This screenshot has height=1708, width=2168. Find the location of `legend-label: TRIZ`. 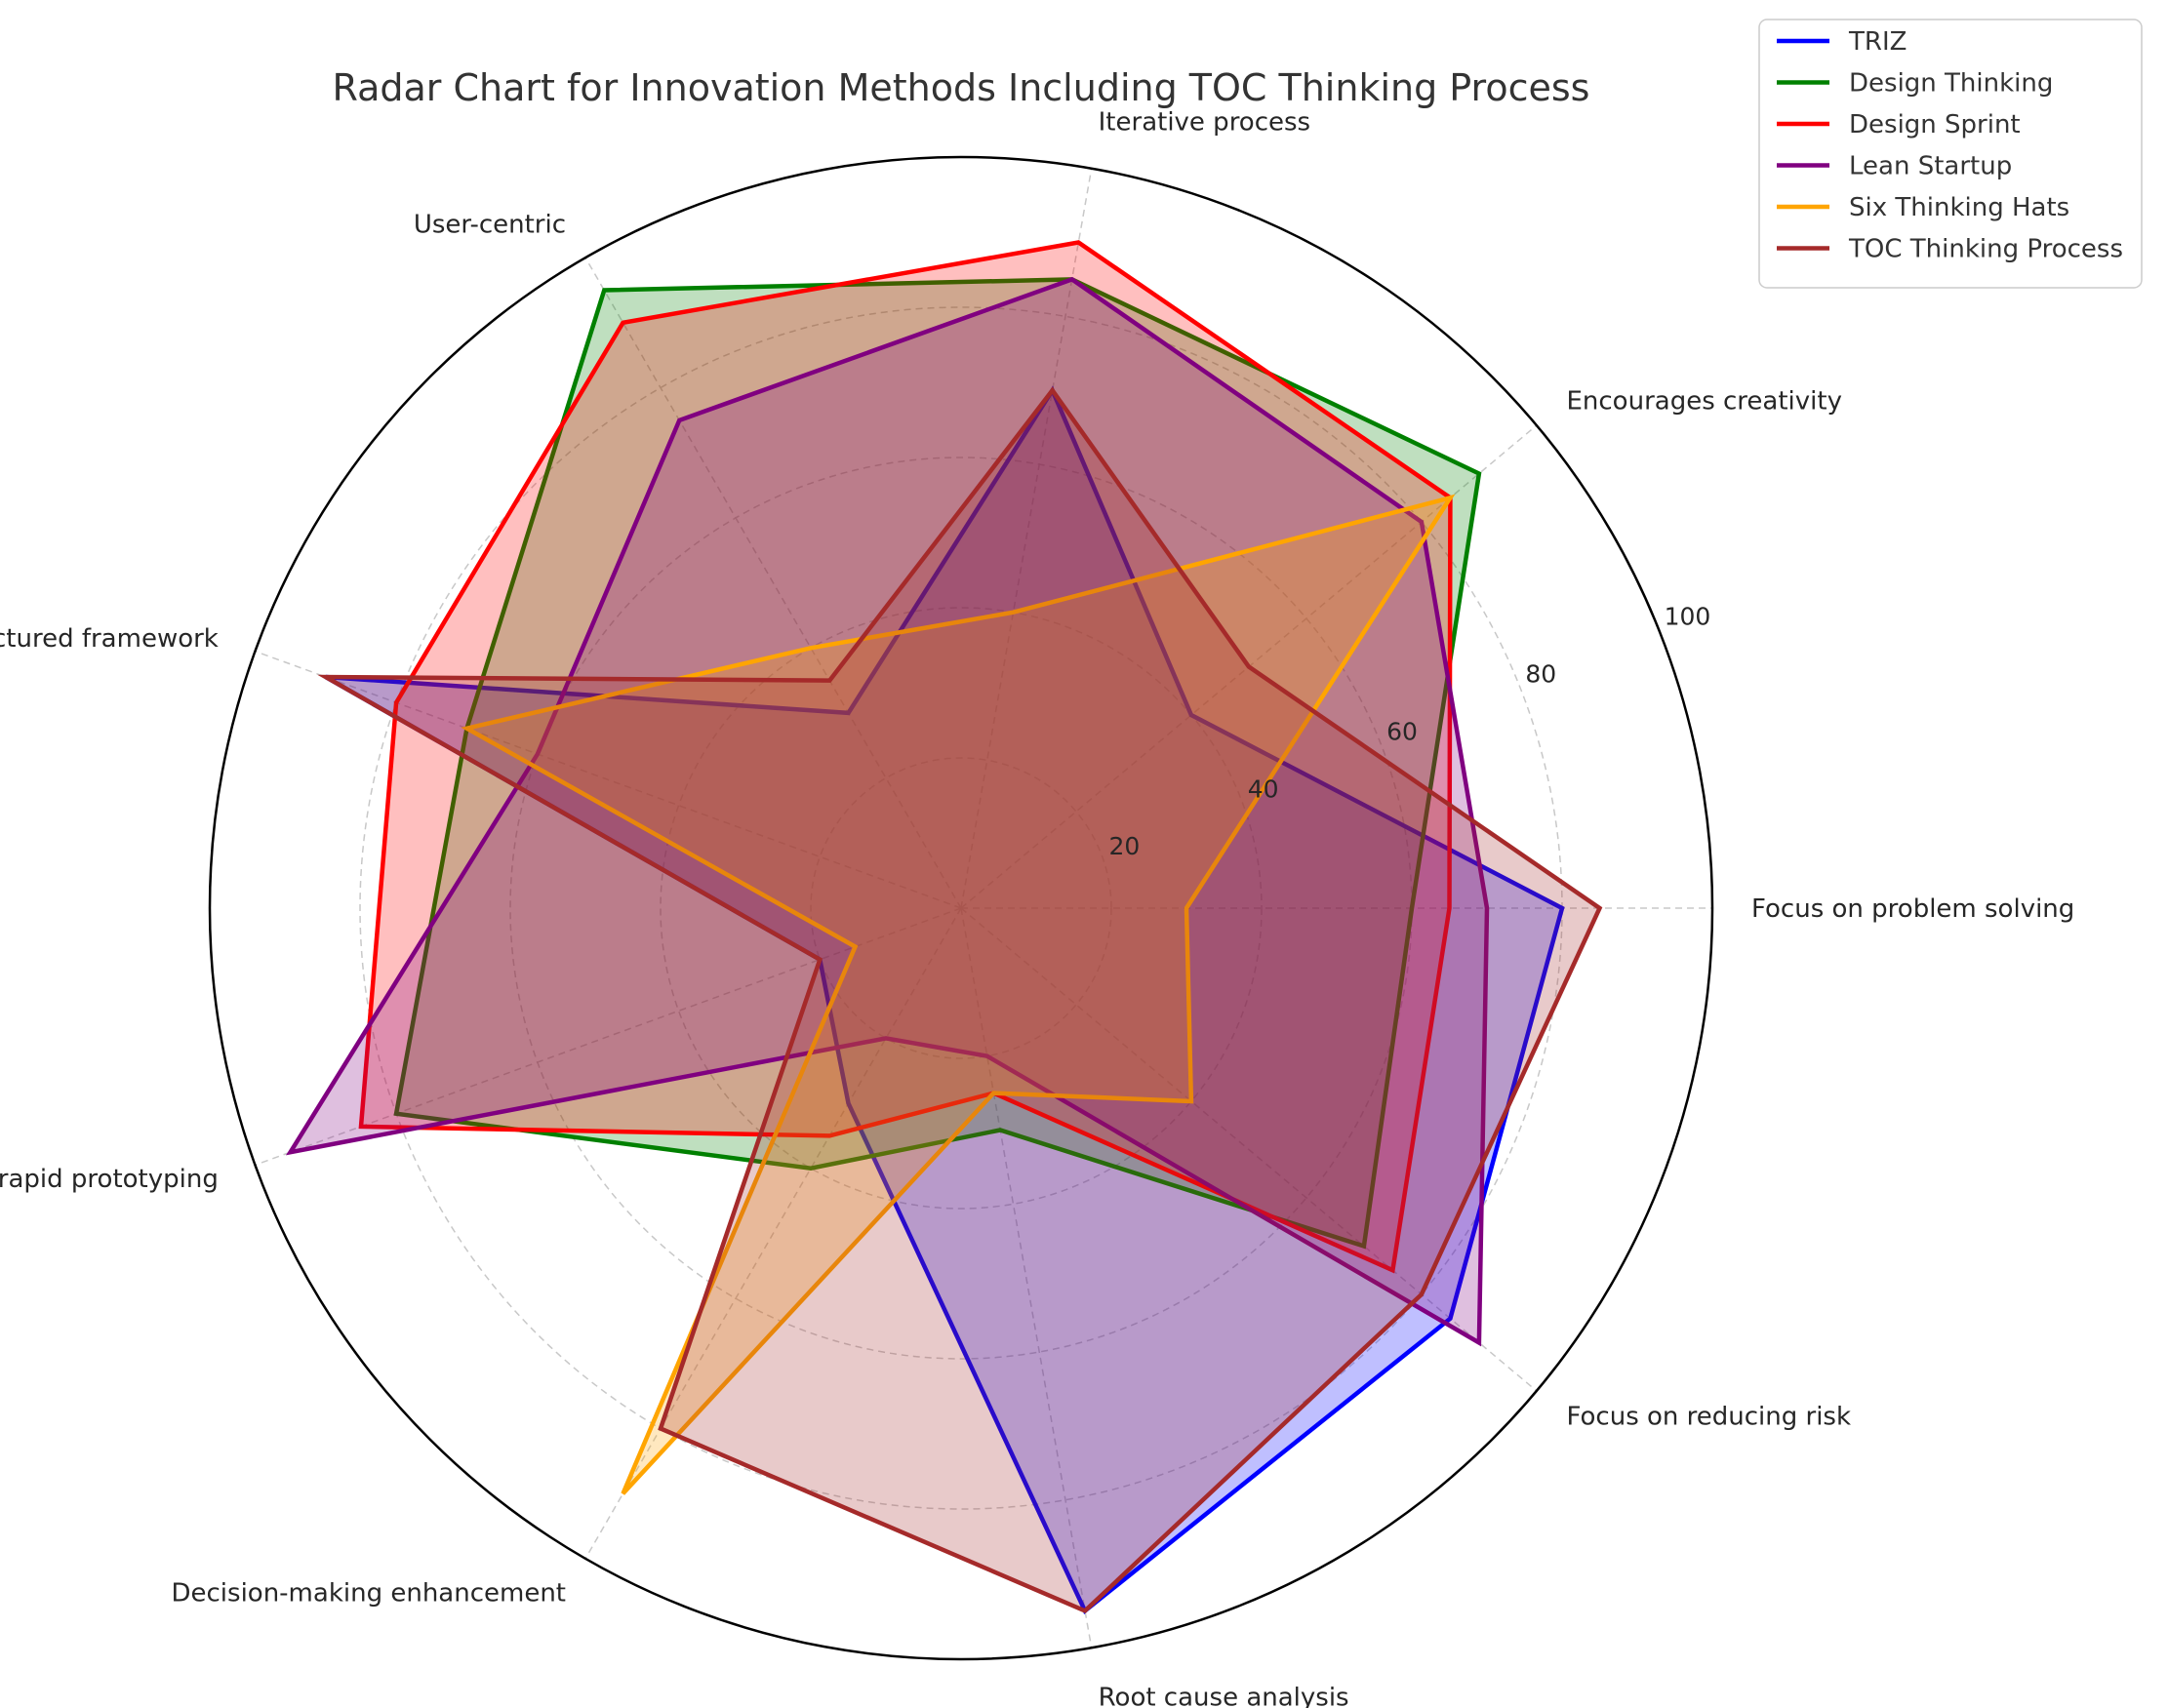

legend-label: TRIZ is located at coordinates (1877, 42).